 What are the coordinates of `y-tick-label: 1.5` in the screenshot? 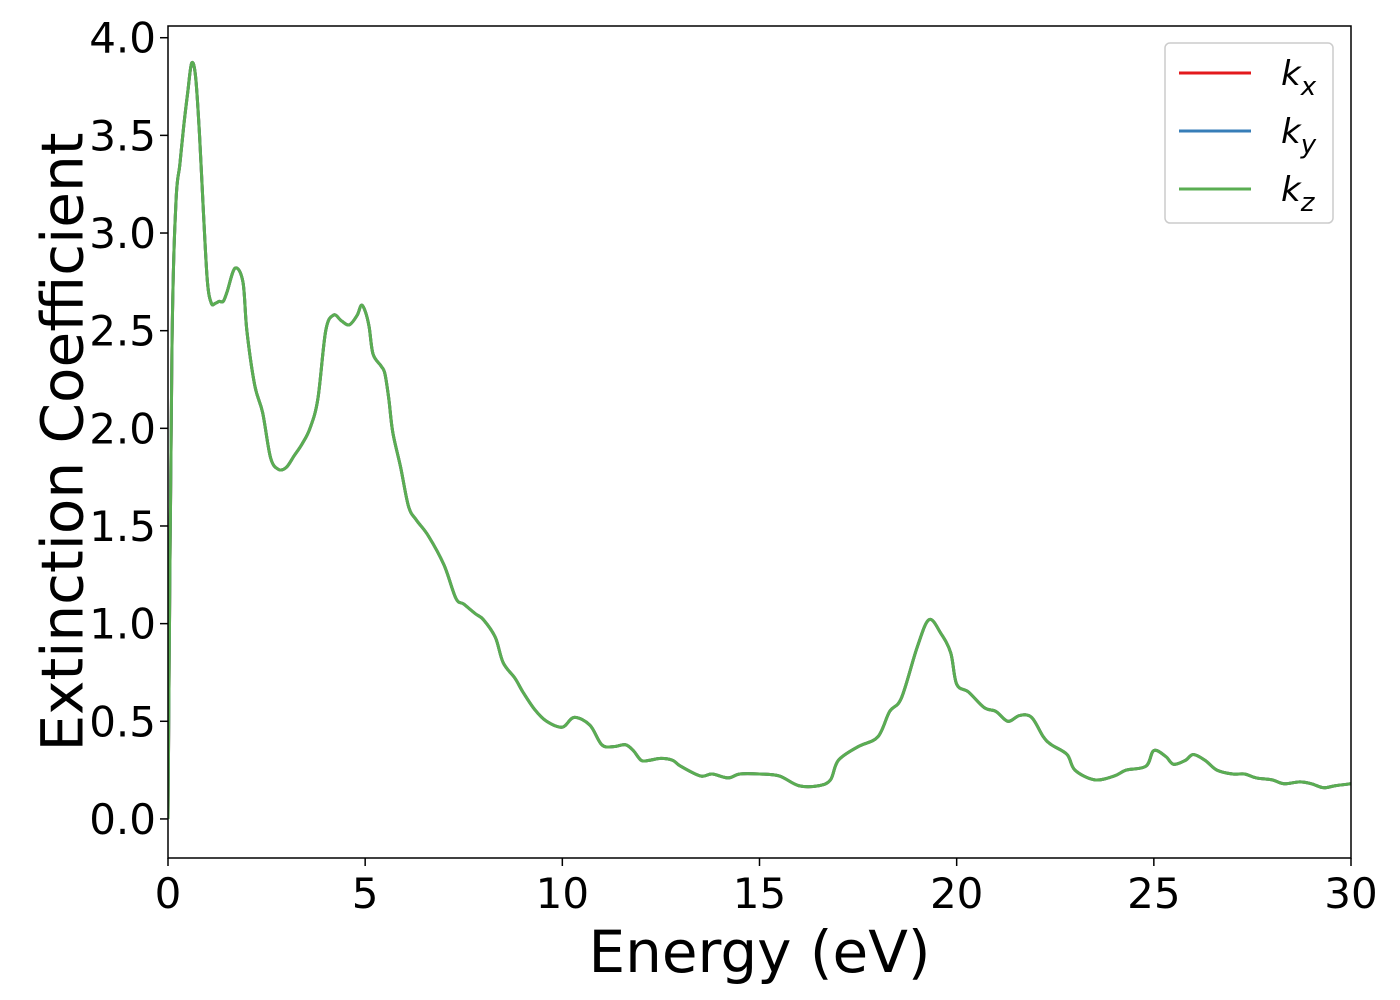 It's located at (122, 526).